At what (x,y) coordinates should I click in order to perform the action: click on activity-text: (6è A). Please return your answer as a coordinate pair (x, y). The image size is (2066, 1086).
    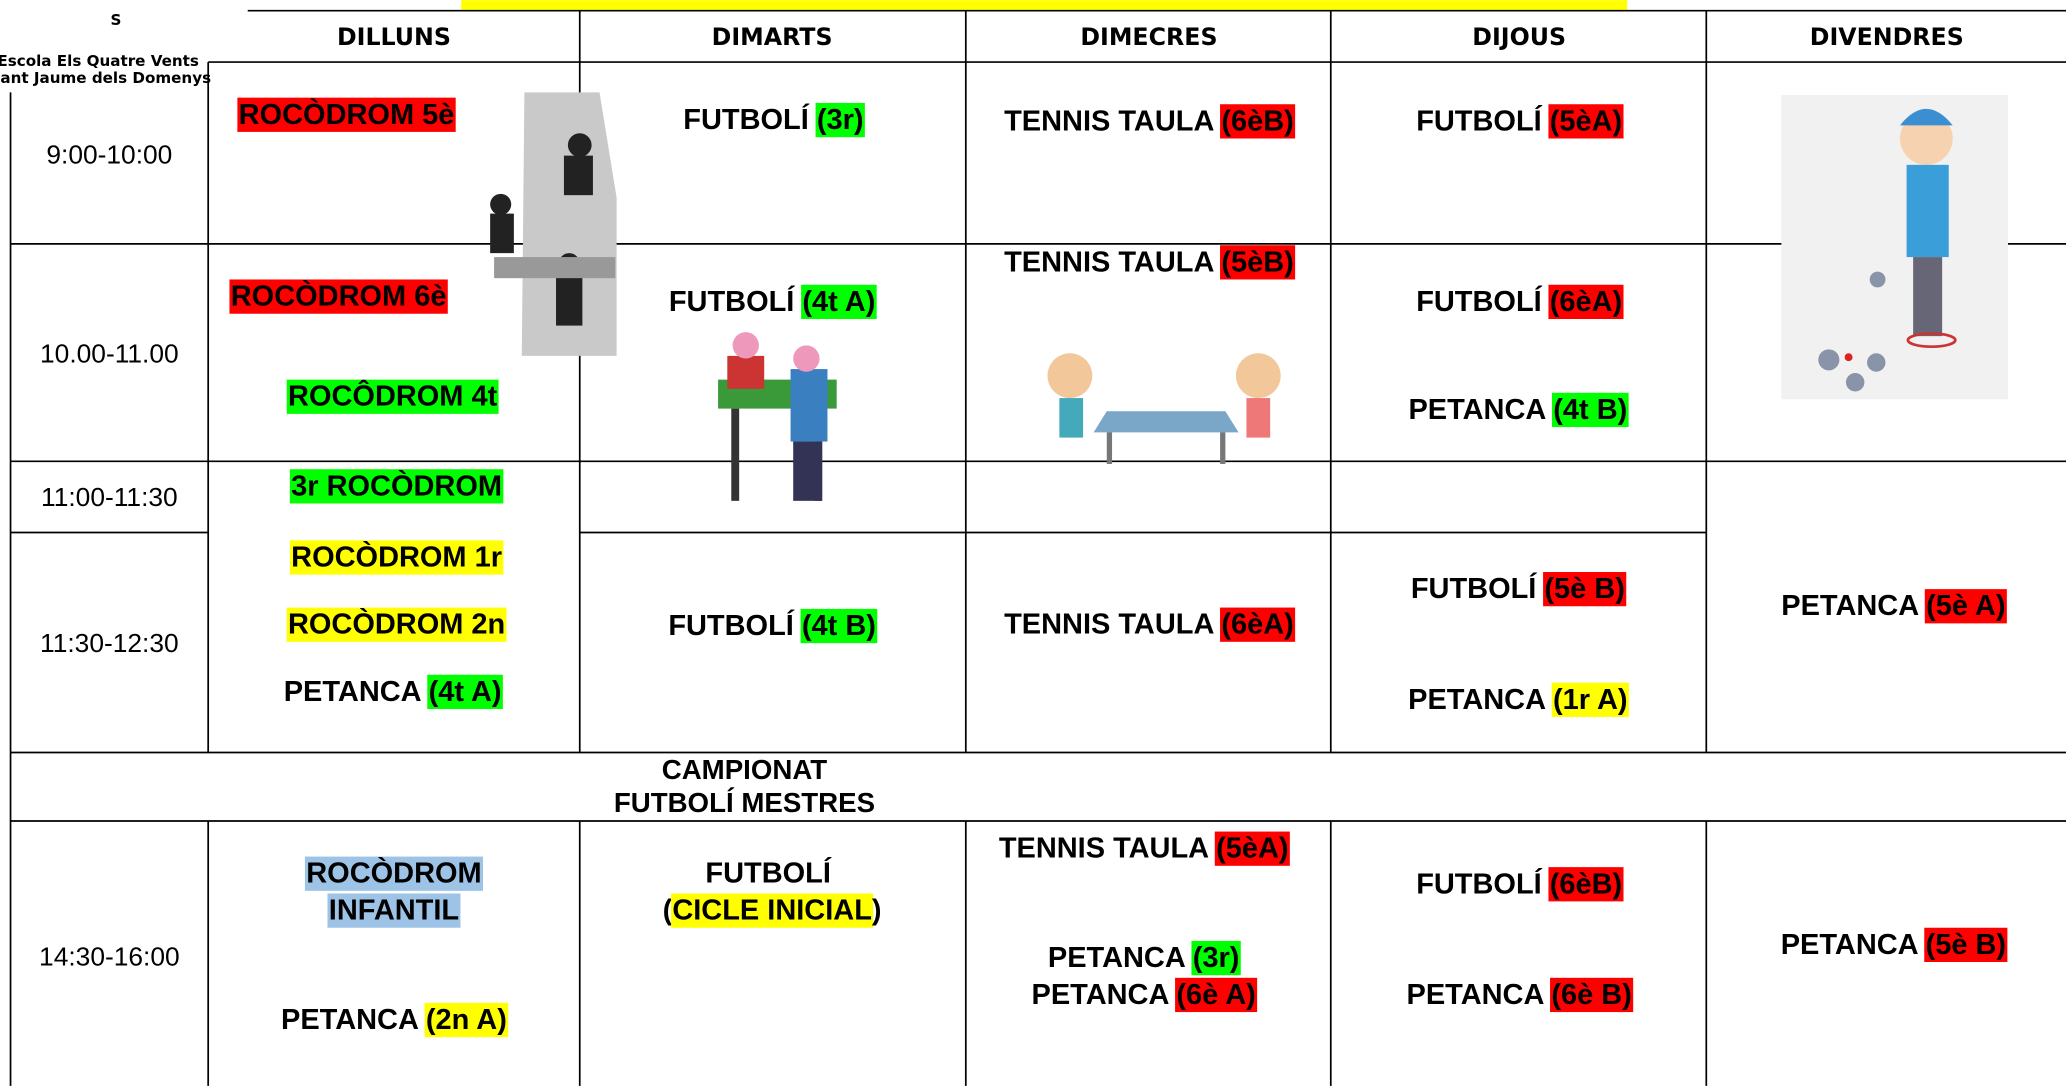
    Looking at the image, I should click on (1215, 995).